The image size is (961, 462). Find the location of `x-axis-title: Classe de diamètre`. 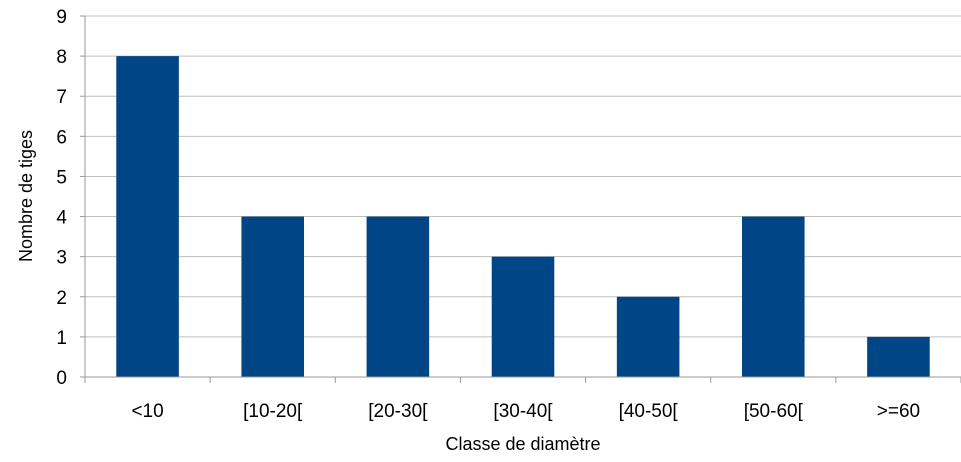

x-axis-title: Classe de diamètre is located at coordinates (522, 444).